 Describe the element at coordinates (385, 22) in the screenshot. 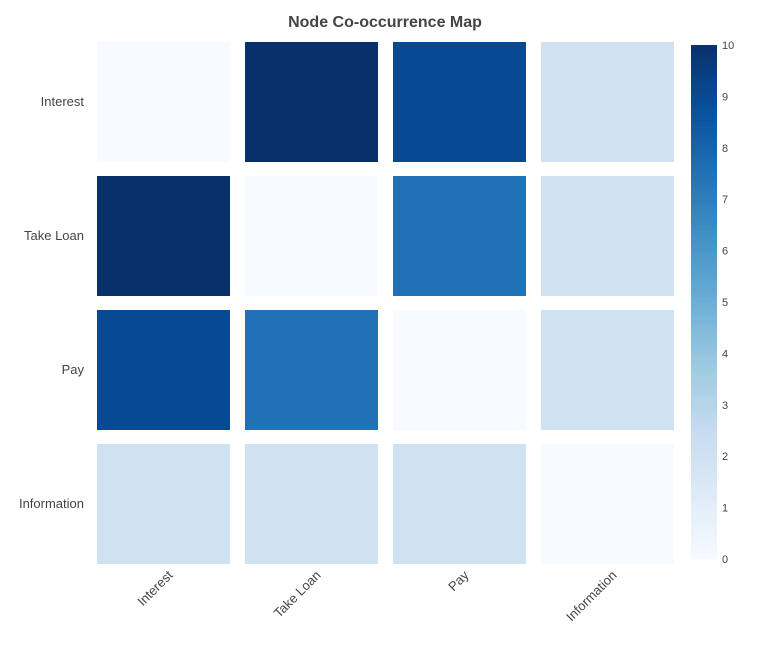

I see `chart-title: Node Co-occurrence Map` at that location.